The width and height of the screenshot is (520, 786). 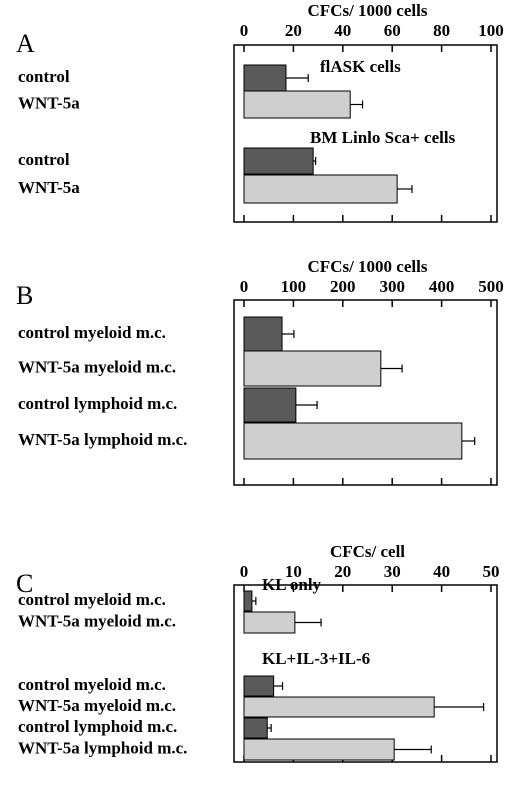 What do you see at coordinates (24, 583) in the screenshot?
I see `panel-letter: C` at bounding box center [24, 583].